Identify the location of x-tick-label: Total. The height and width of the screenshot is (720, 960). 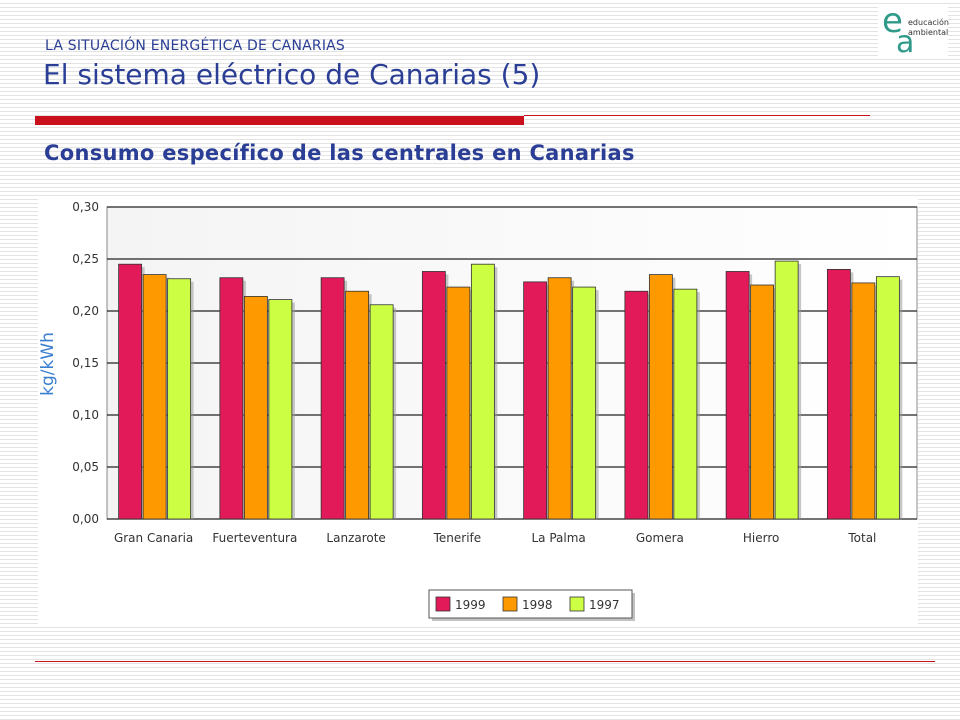
(861, 538).